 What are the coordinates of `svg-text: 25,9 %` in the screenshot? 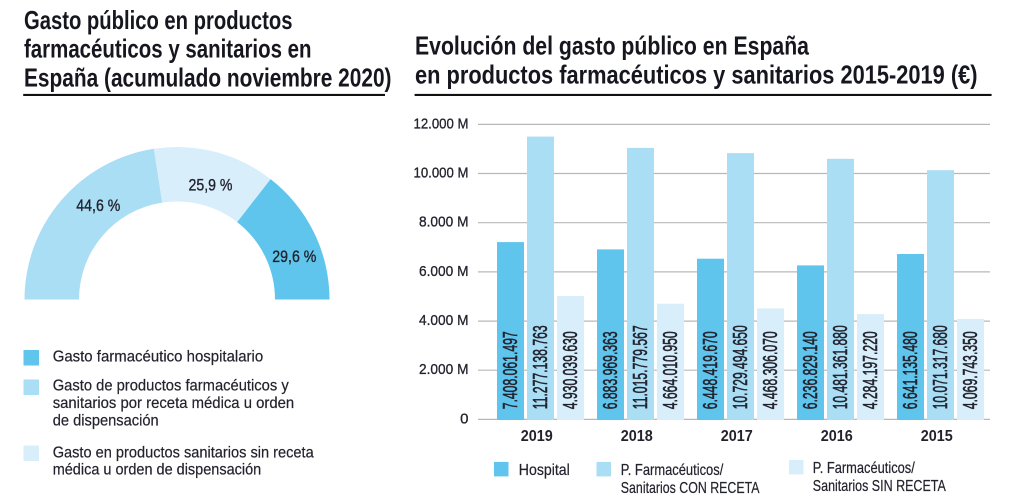 It's located at (211, 184).